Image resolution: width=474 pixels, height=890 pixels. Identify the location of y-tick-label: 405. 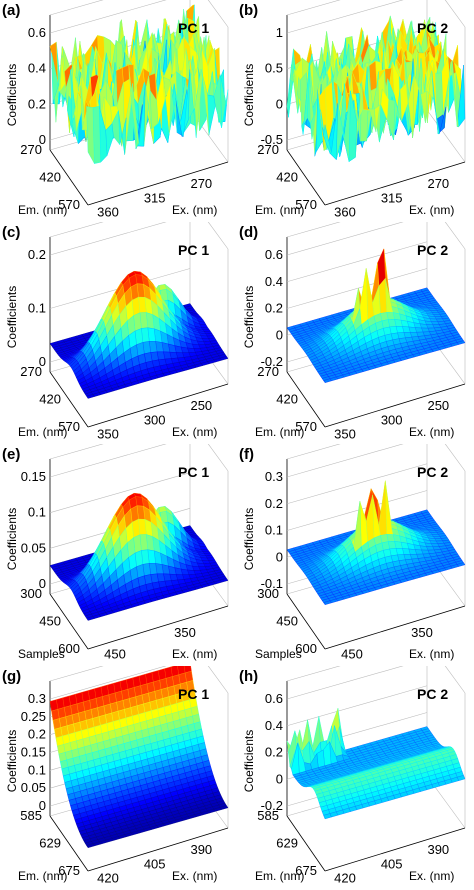
(392, 863).